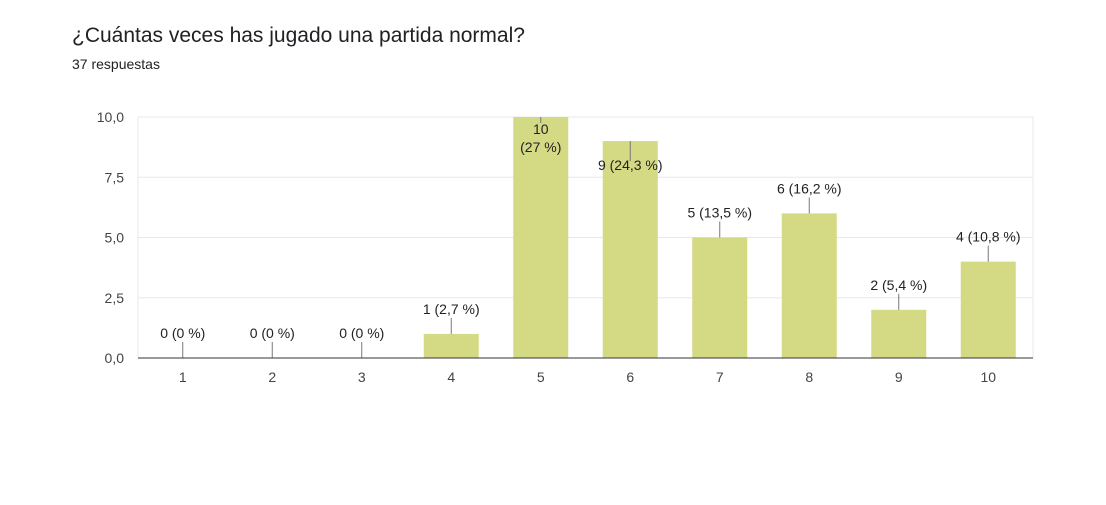 The height and width of the screenshot is (505, 1106). I want to click on x-tick-label: 7, so click(720, 377).